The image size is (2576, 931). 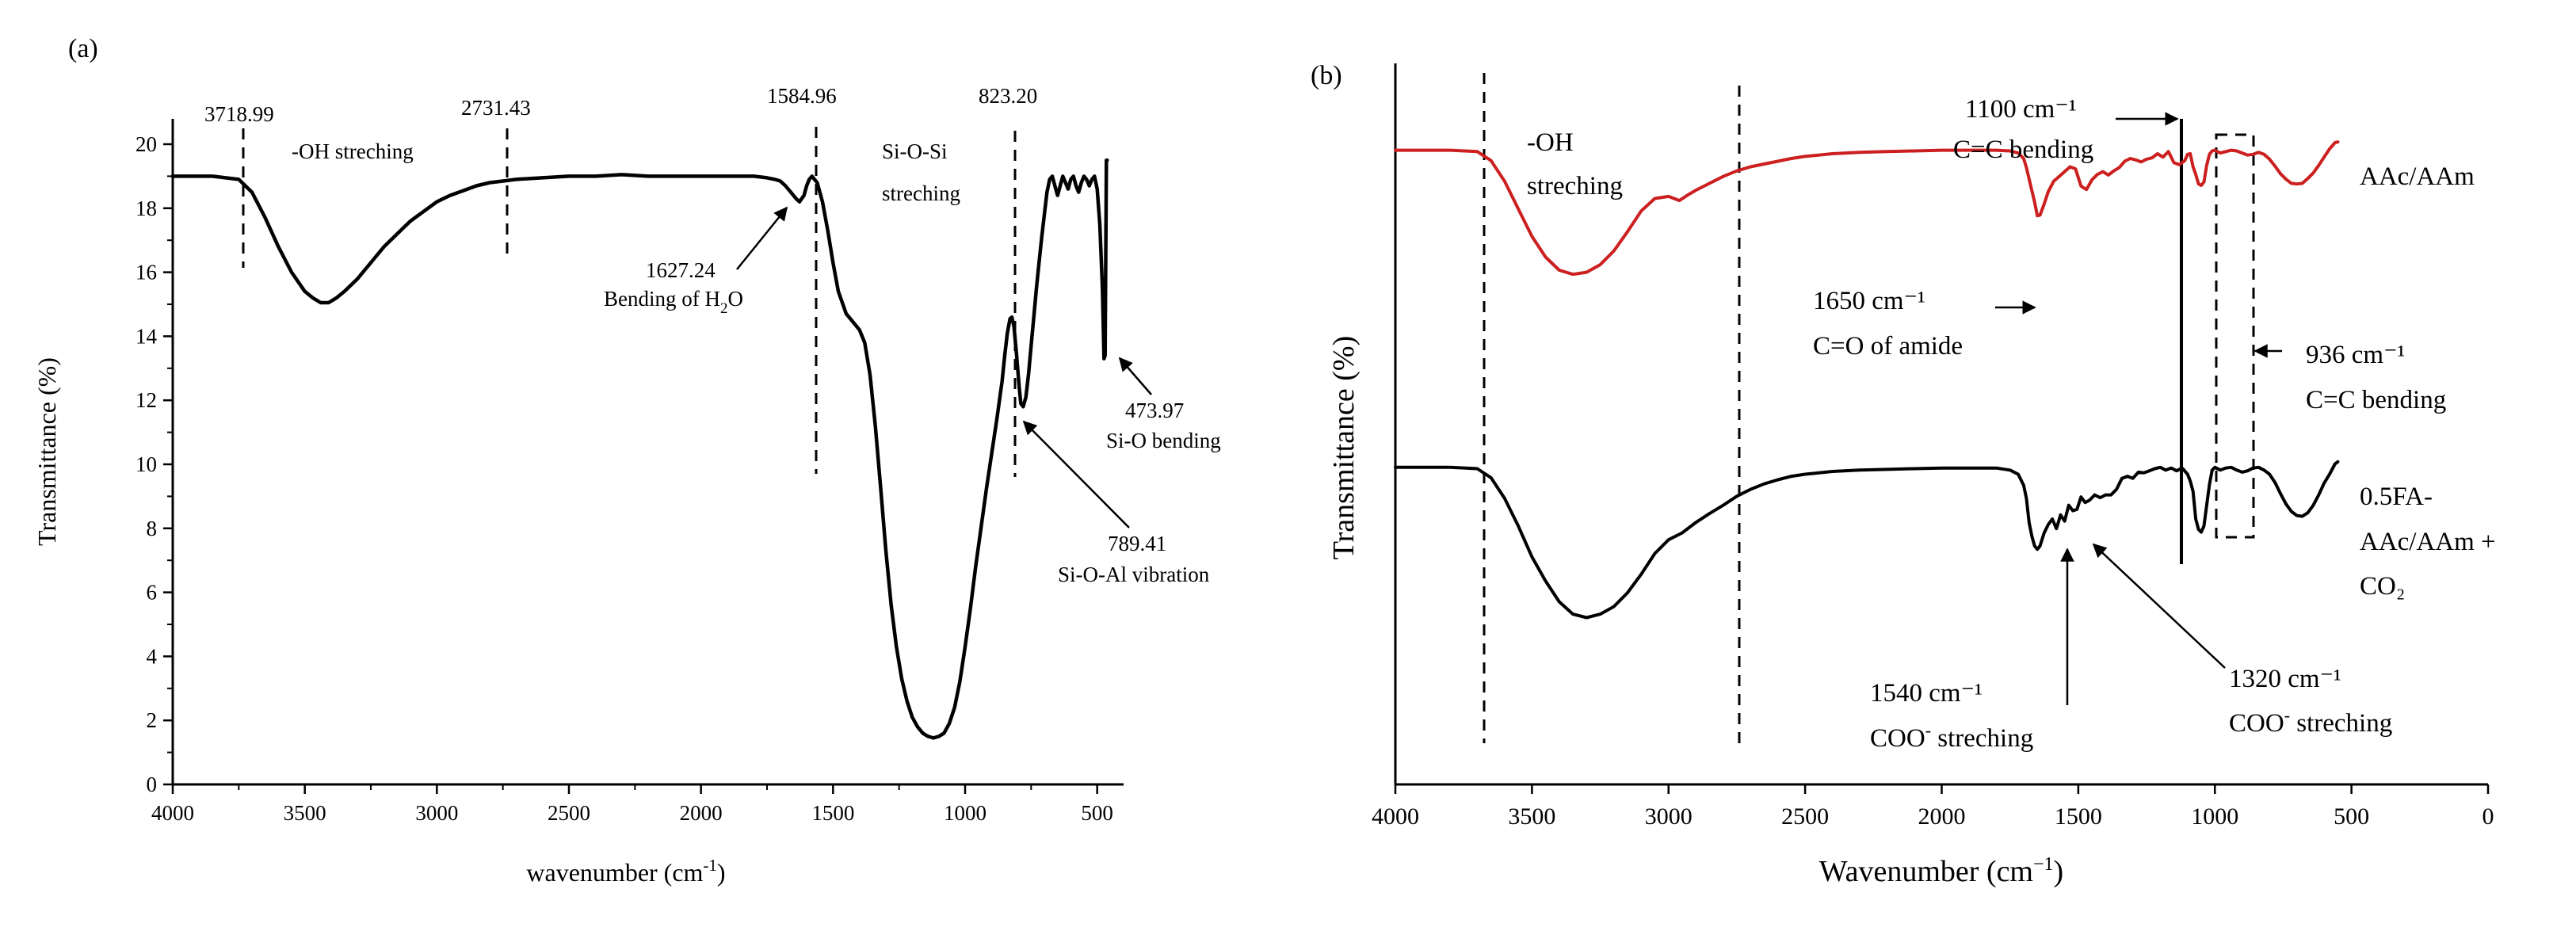 I want to click on panel-b-xtick-label: 0, so click(x=2488, y=817).